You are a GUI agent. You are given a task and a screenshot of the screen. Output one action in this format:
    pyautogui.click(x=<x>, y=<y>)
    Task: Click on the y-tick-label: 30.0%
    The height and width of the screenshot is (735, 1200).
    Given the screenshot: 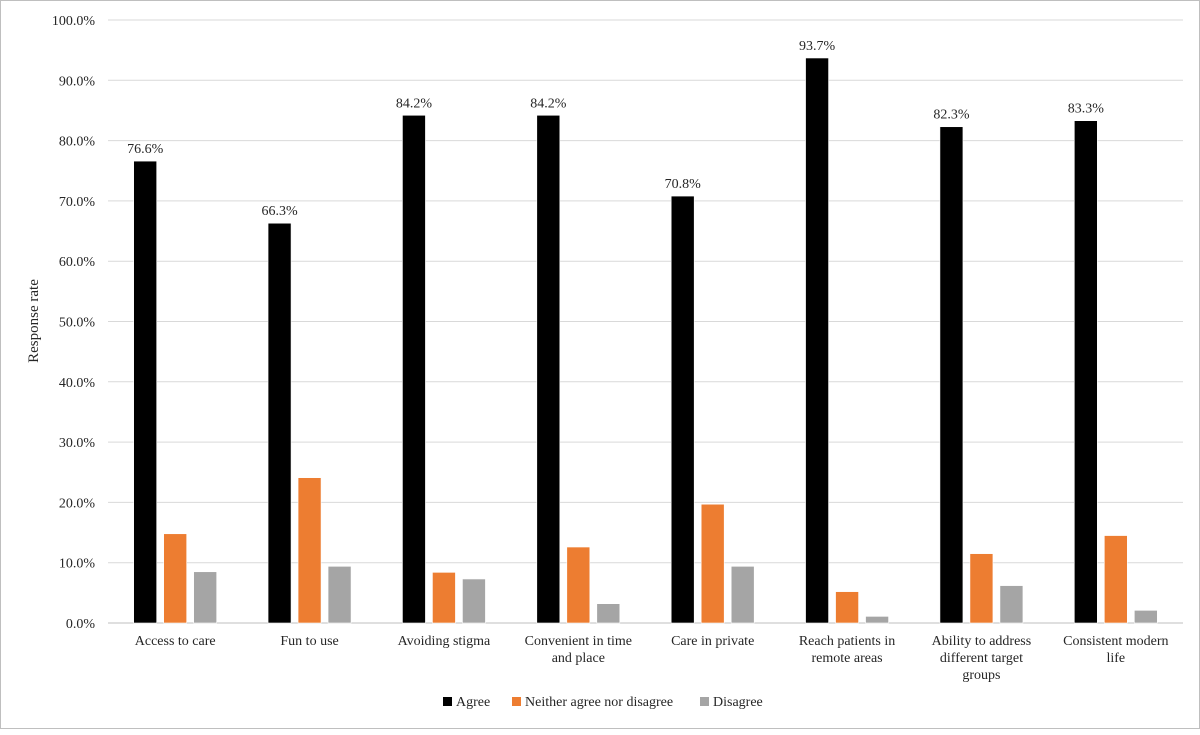 What is the action you would take?
    pyautogui.click(x=77, y=443)
    